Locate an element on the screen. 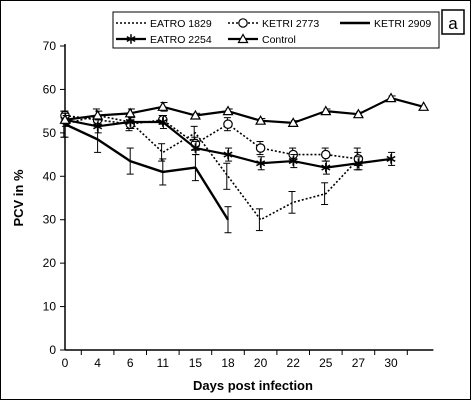 This screenshot has height=405, width=471. y-tick-label: 40 is located at coordinates (50, 176).